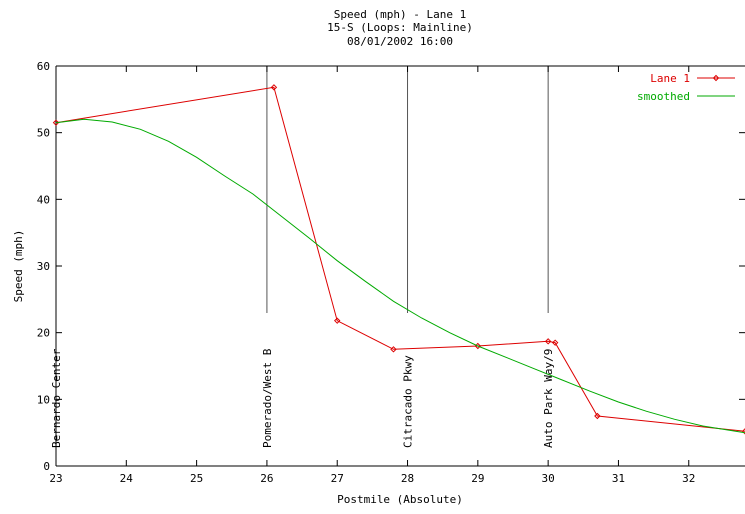 This screenshot has height=514, width=745. I want to click on y-axis-label: Speed (mph), so click(18, 266).